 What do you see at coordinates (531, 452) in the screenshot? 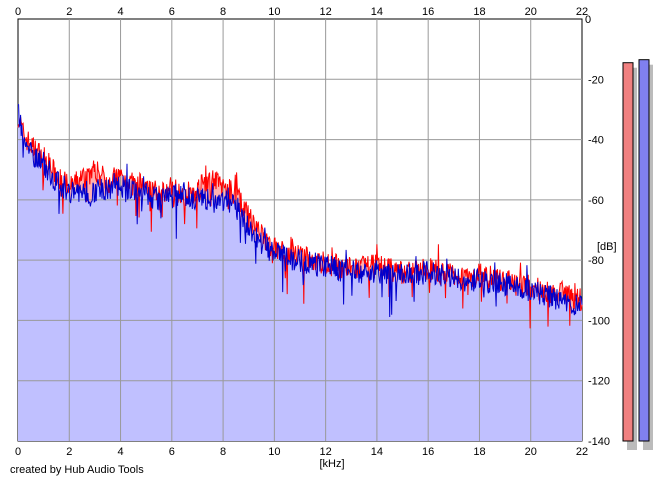
I see `x-tick-label-bottom: 20` at bounding box center [531, 452].